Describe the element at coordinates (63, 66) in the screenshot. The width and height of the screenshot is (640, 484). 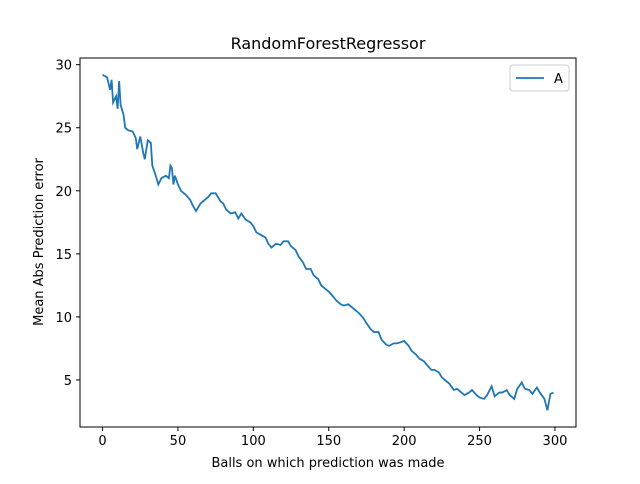
I see `y-tick-label: 30` at that location.